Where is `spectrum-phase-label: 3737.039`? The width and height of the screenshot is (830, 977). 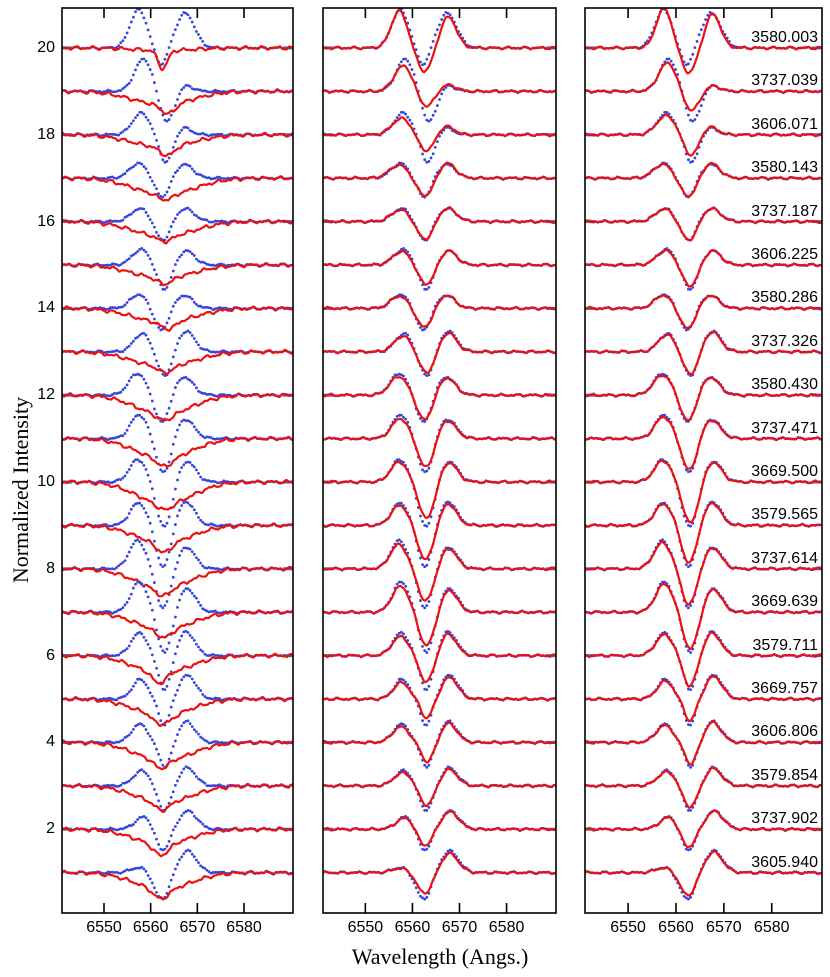 spectrum-phase-label: 3737.039 is located at coordinates (784, 81).